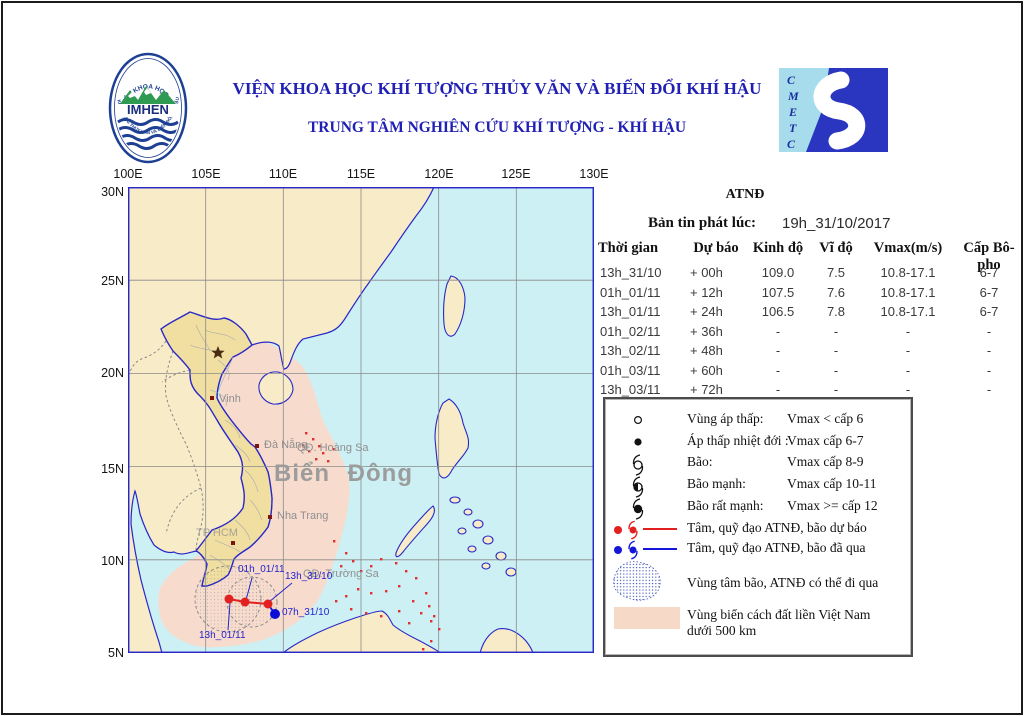 Image resolution: width=1024 pixels, height=716 pixels. Describe the element at coordinates (116, 653) in the screenshot. I see `lat-tick: 5N` at that location.